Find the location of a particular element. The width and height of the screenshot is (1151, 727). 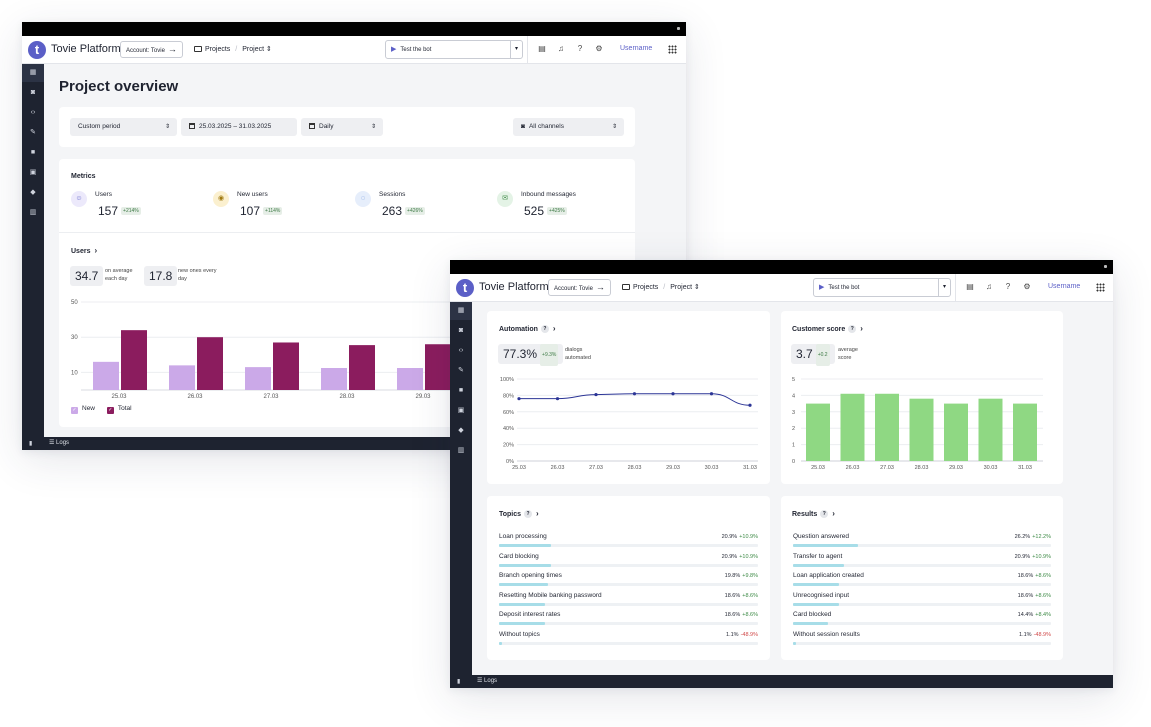

topics-row: Card blocking 20.9% +10.9% is located at coordinates (628, 562).